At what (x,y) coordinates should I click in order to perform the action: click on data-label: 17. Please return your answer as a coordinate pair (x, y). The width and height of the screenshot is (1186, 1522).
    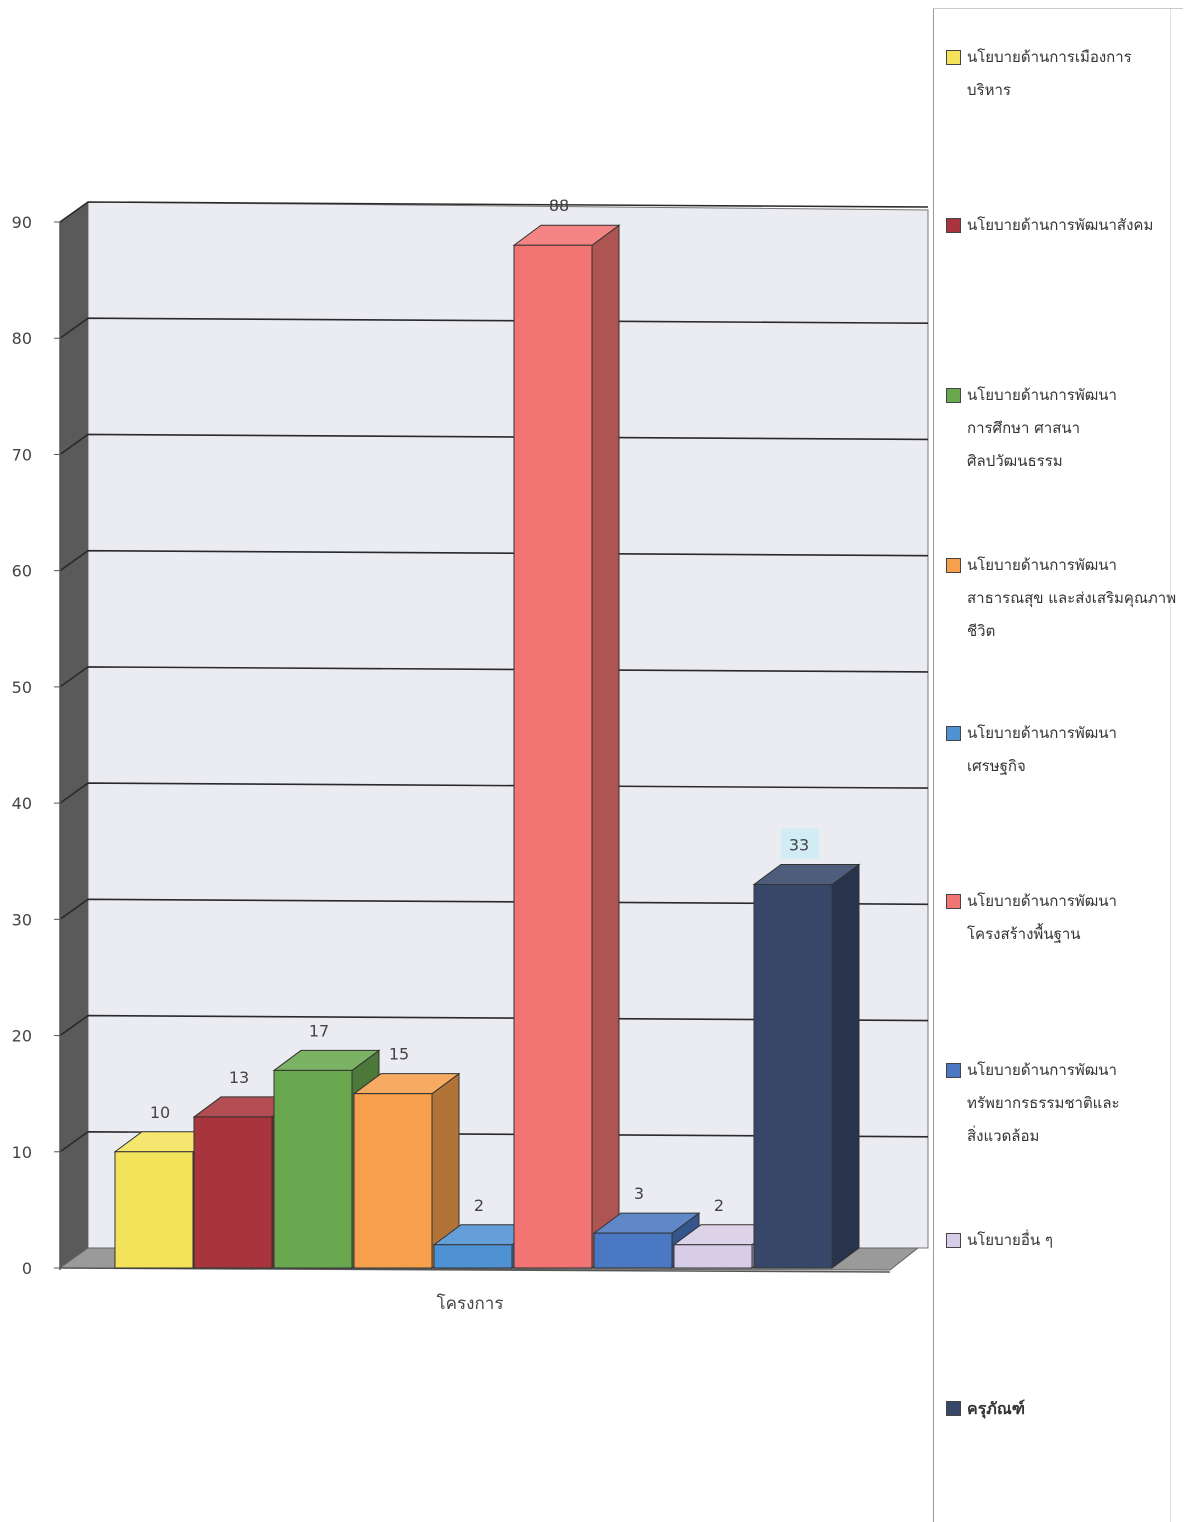
    Looking at the image, I should click on (319, 1030).